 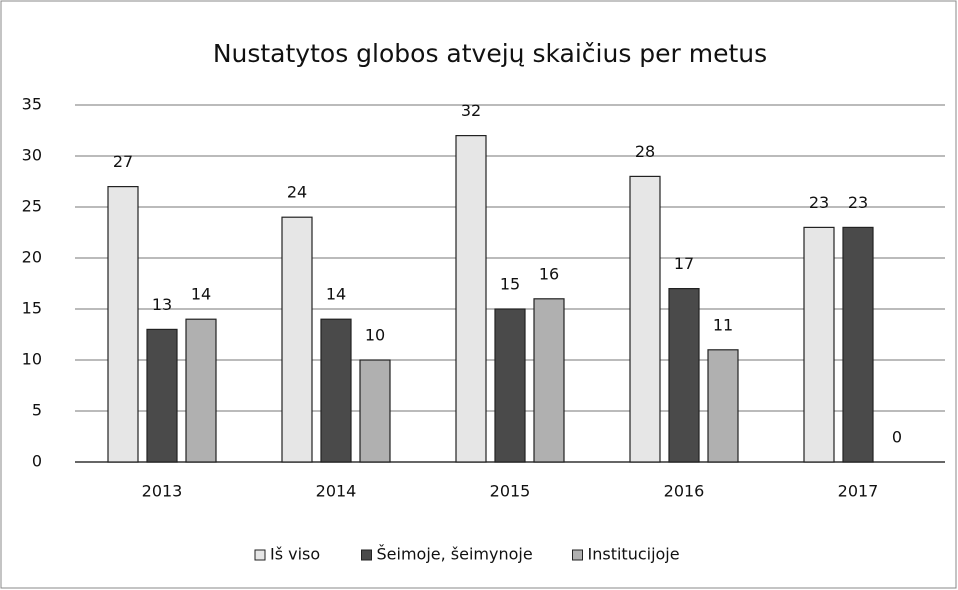 What do you see at coordinates (684, 491) in the screenshot?
I see `x-tick-label: 2016` at bounding box center [684, 491].